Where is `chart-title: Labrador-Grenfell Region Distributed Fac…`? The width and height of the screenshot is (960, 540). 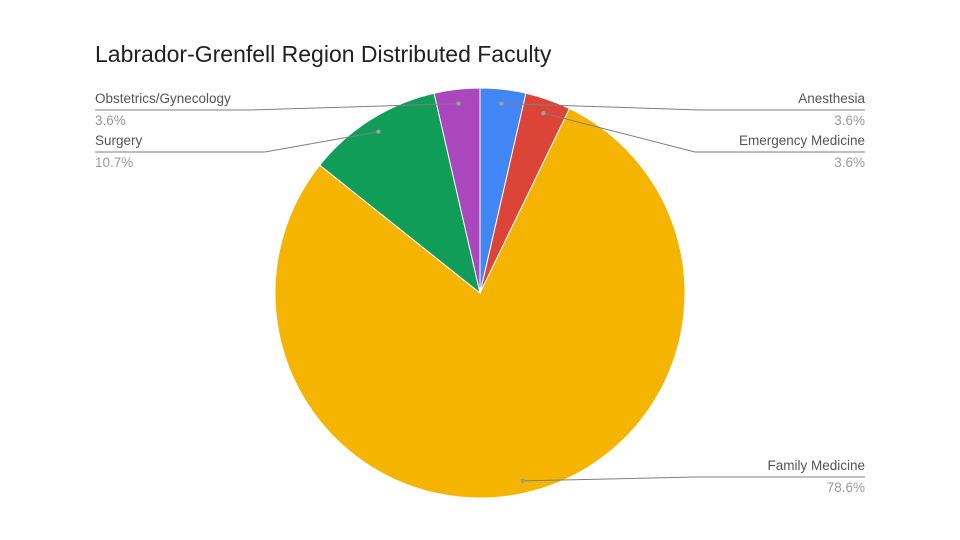 chart-title: Labrador-Grenfell Region Distributed Fac… is located at coordinates (323, 54).